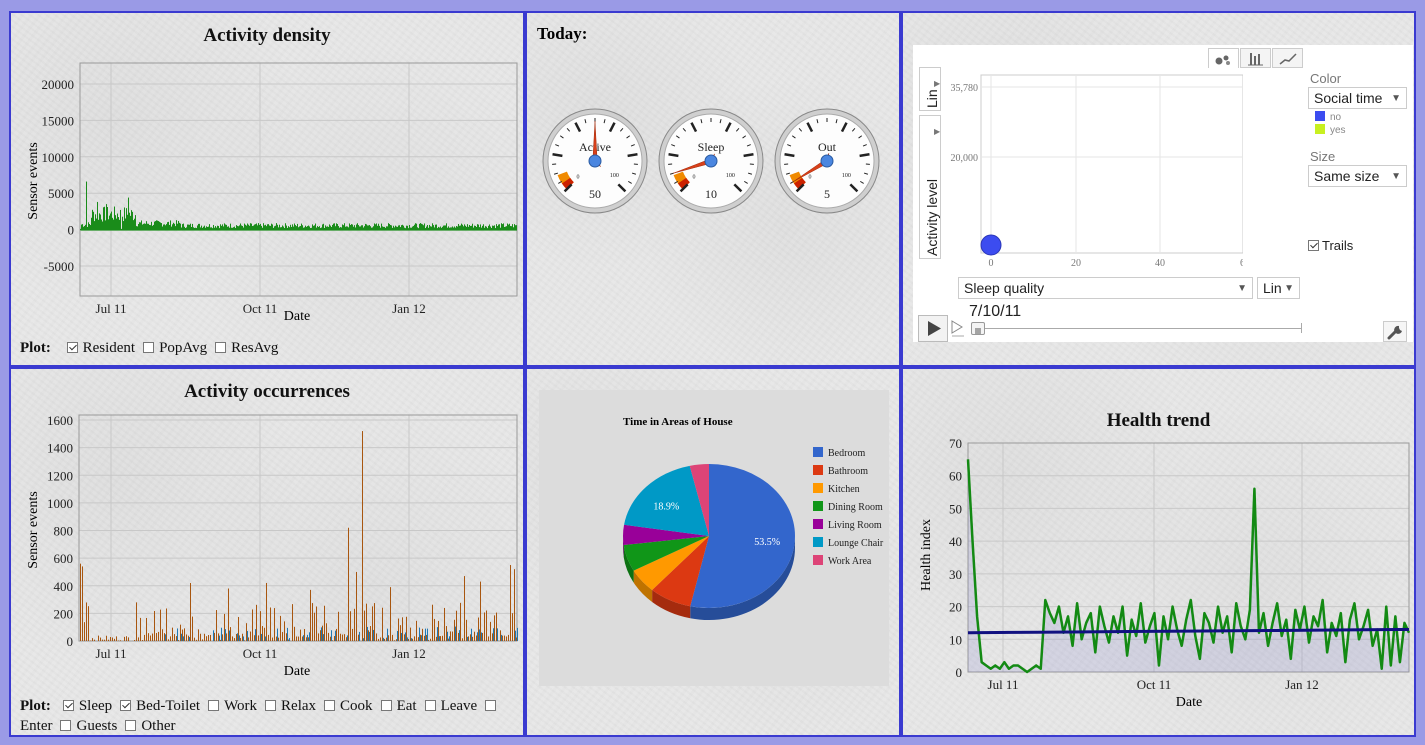  I want to click on density-plot-option: ResAvg, so click(242, 348).